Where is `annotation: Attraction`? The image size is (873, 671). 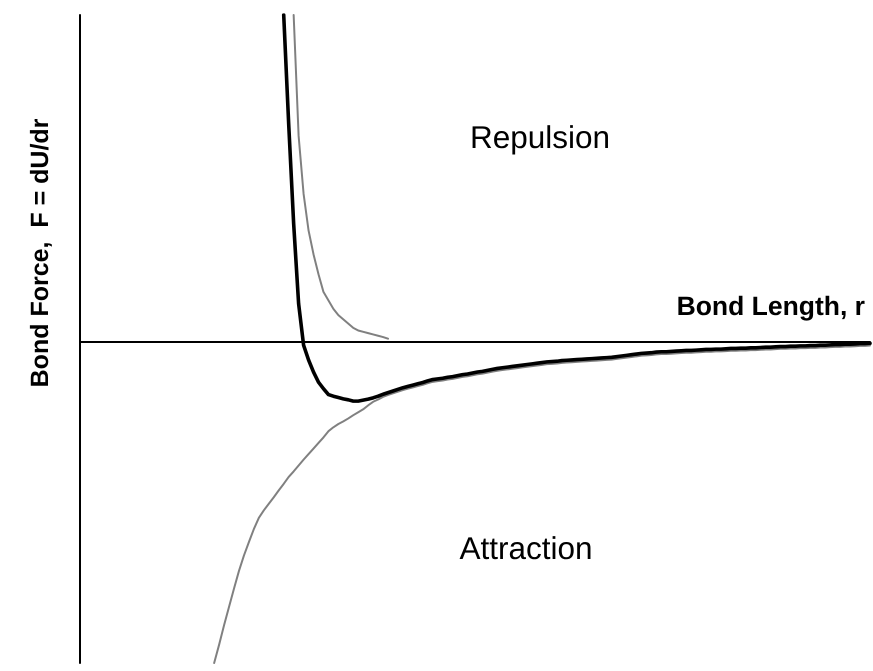
annotation: Attraction is located at coordinates (526, 548).